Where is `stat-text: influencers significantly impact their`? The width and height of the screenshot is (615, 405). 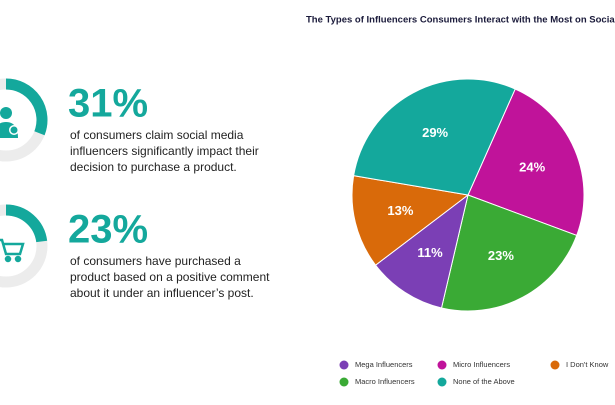
stat-text: influencers significantly impact their is located at coordinates (164, 151).